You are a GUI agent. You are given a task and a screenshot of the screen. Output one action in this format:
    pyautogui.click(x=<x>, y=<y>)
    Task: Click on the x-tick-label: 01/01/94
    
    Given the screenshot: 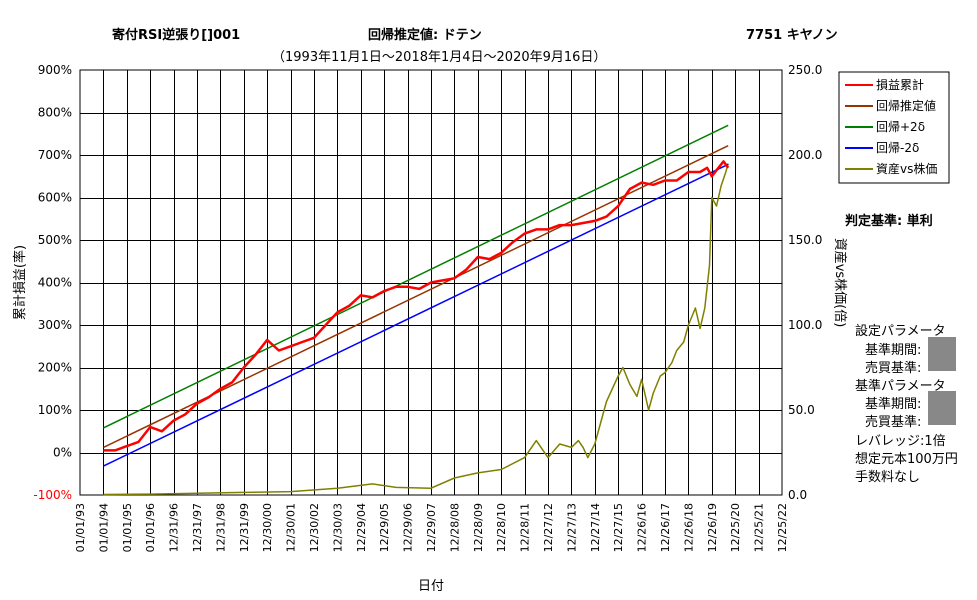 What is the action you would take?
    pyautogui.click(x=103, y=527)
    